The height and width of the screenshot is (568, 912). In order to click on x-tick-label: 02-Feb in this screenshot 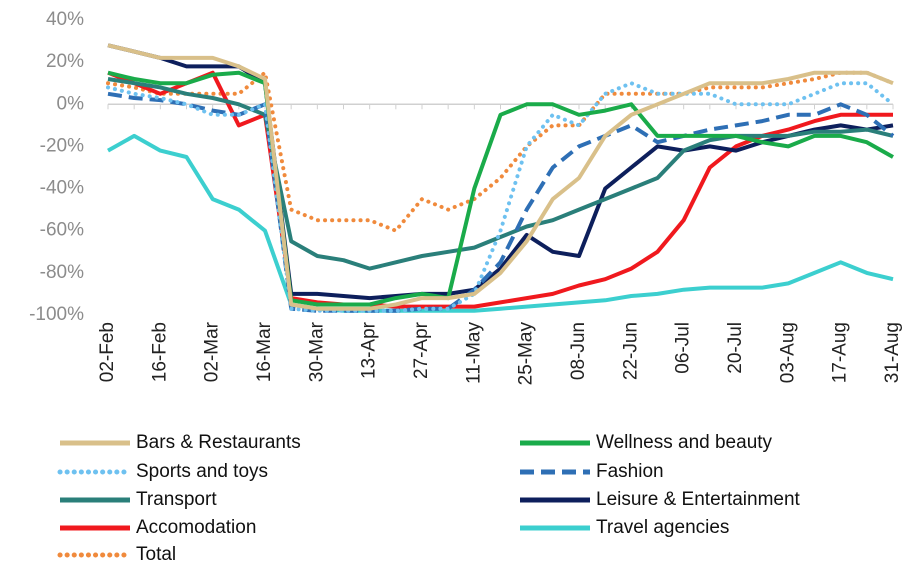, I will do `click(107, 352)`.